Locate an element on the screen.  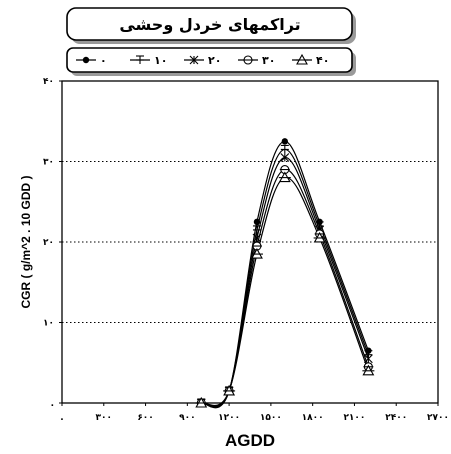
legend-title: تراکمهای خردل وحشی is located at coordinates (209, 24).